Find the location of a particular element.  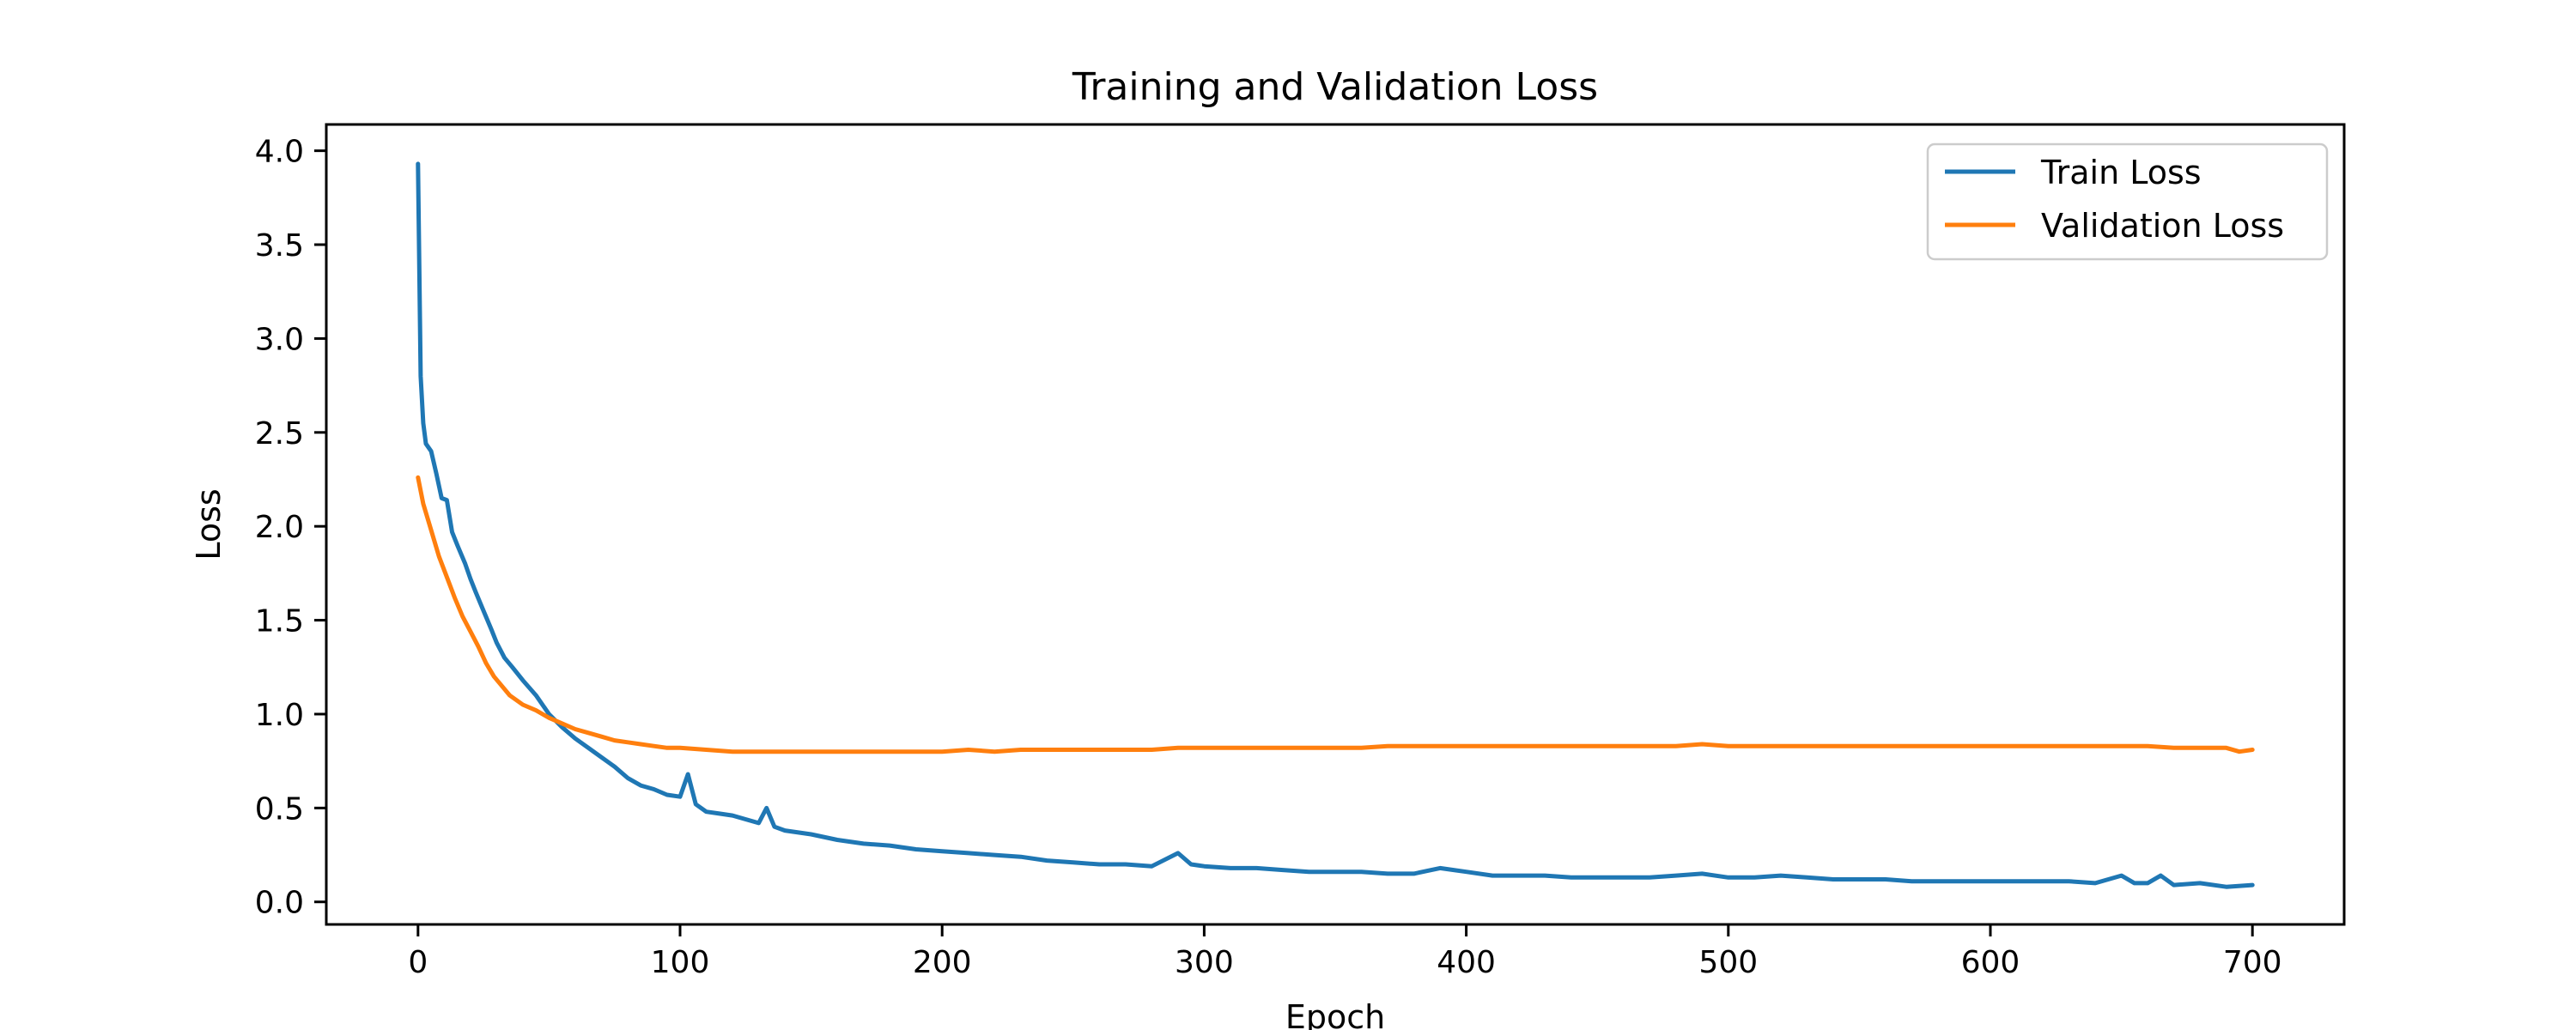

y-axis-label: Loss is located at coordinates (209, 524).